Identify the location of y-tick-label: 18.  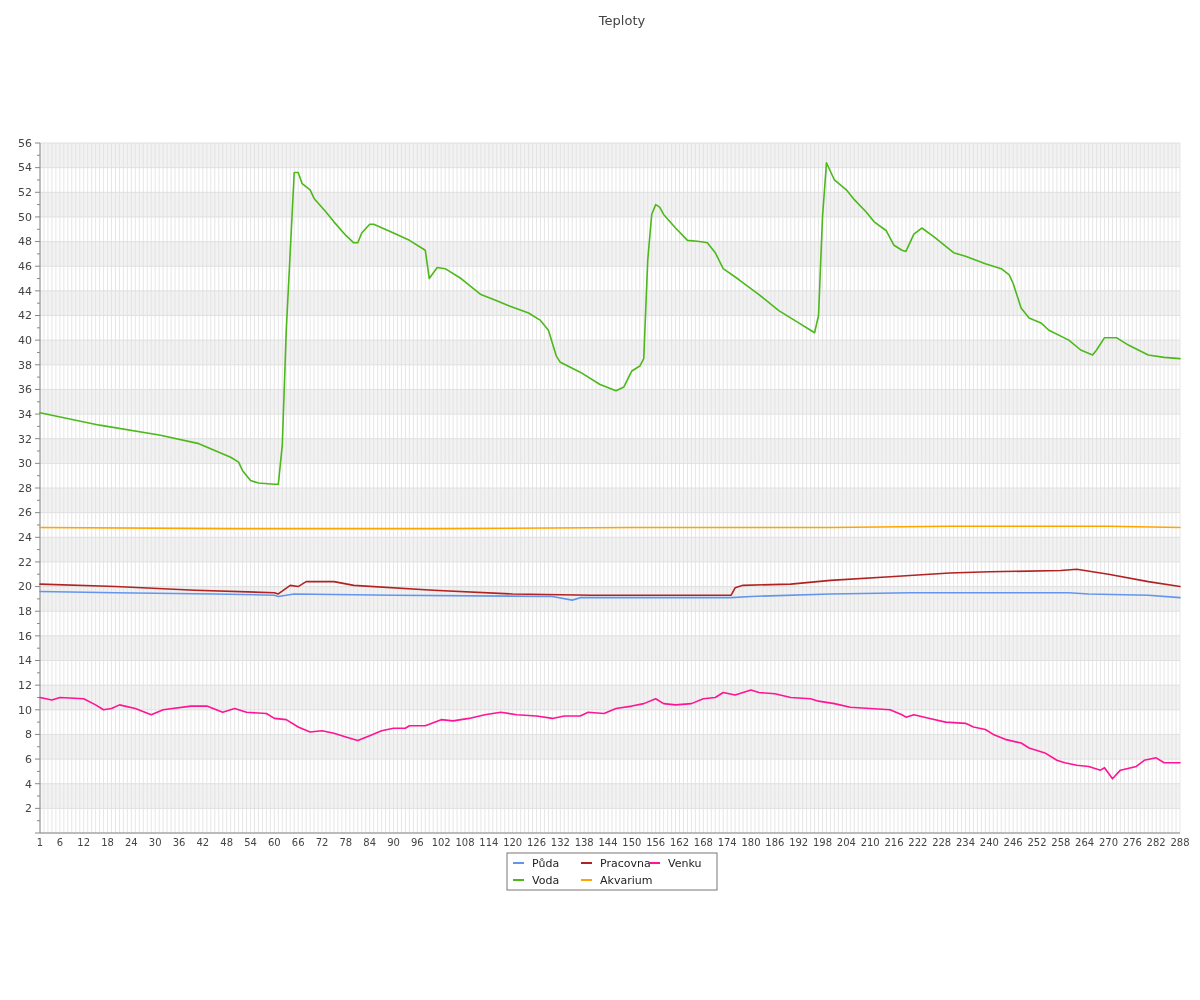
(25, 612).